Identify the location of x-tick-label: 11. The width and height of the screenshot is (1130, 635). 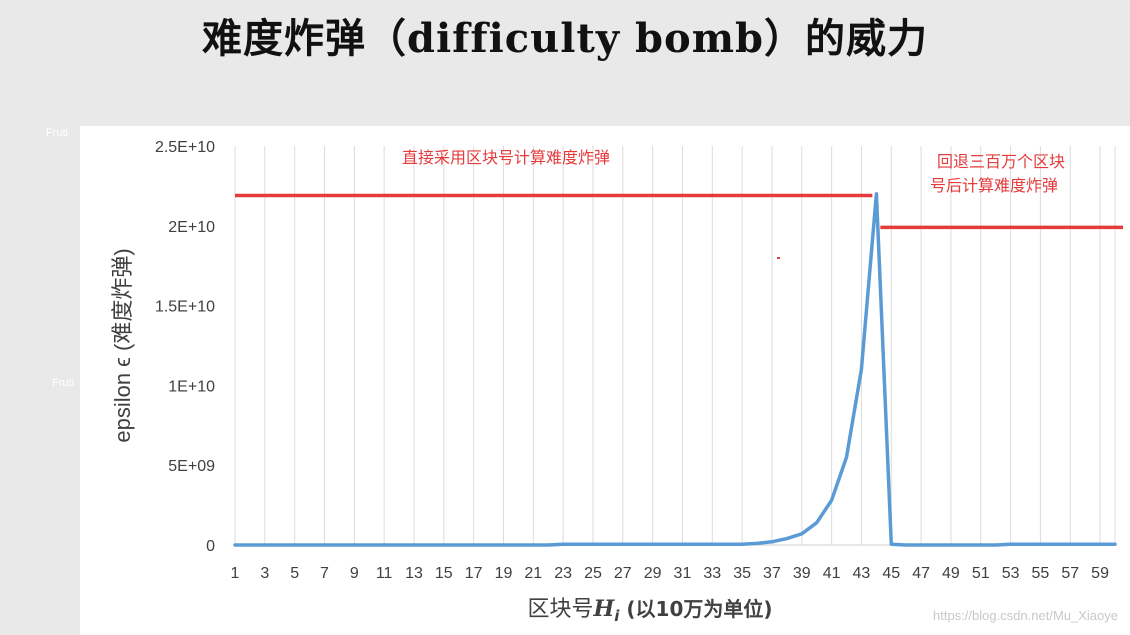
(384, 573).